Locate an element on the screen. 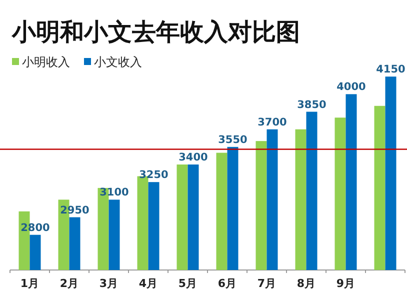 The width and height of the screenshot is (407, 298). x-tick-label: 7月 is located at coordinates (266, 283).